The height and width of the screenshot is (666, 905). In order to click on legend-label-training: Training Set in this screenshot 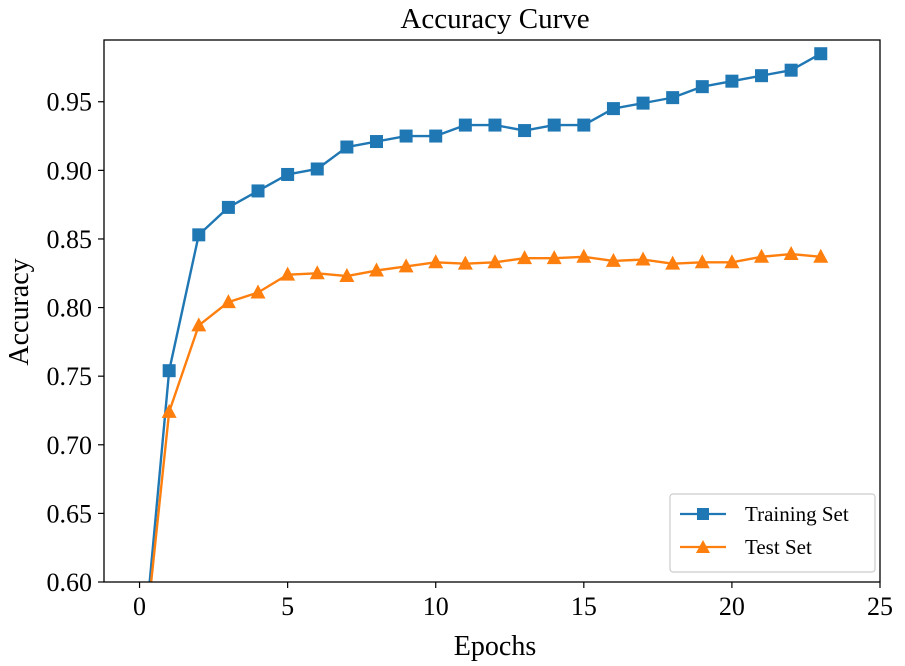, I will do `click(797, 514)`.